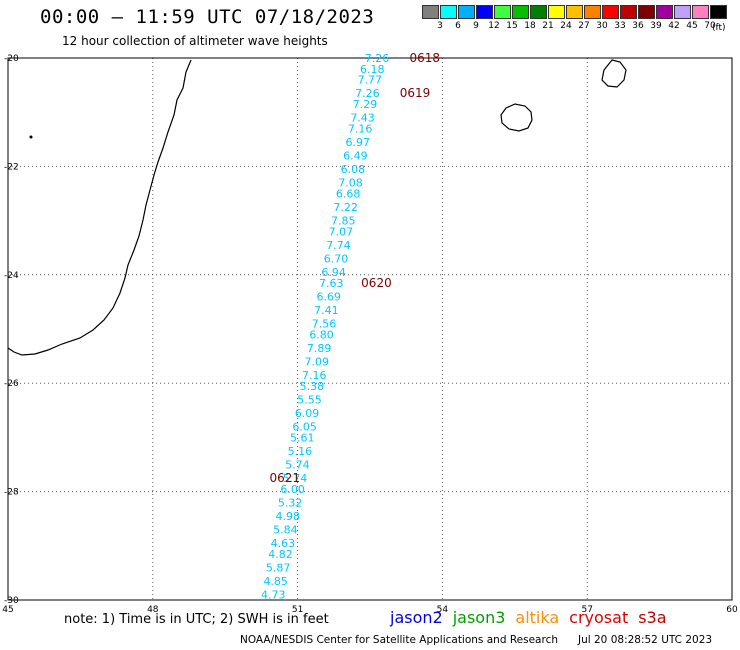 The height and width of the screenshot is (650, 740). I want to click on satellite-name: s3a, so click(652, 617).